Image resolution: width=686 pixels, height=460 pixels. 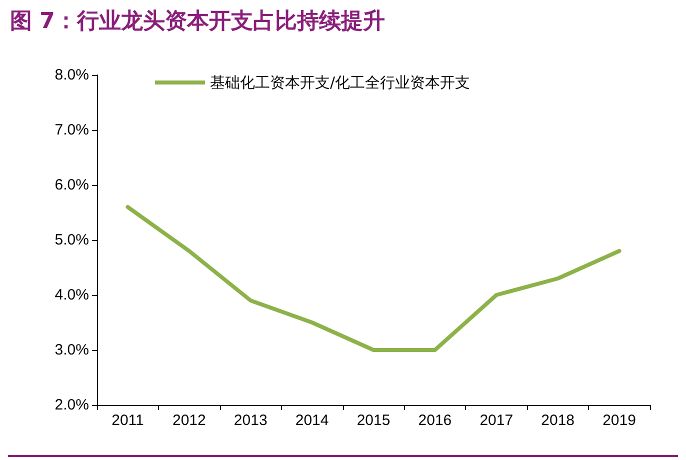 What do you see at coordinates (71, 405) in the screenshot?
I see `y-tick-label: 2.0%` at bounding box center [71, 405].